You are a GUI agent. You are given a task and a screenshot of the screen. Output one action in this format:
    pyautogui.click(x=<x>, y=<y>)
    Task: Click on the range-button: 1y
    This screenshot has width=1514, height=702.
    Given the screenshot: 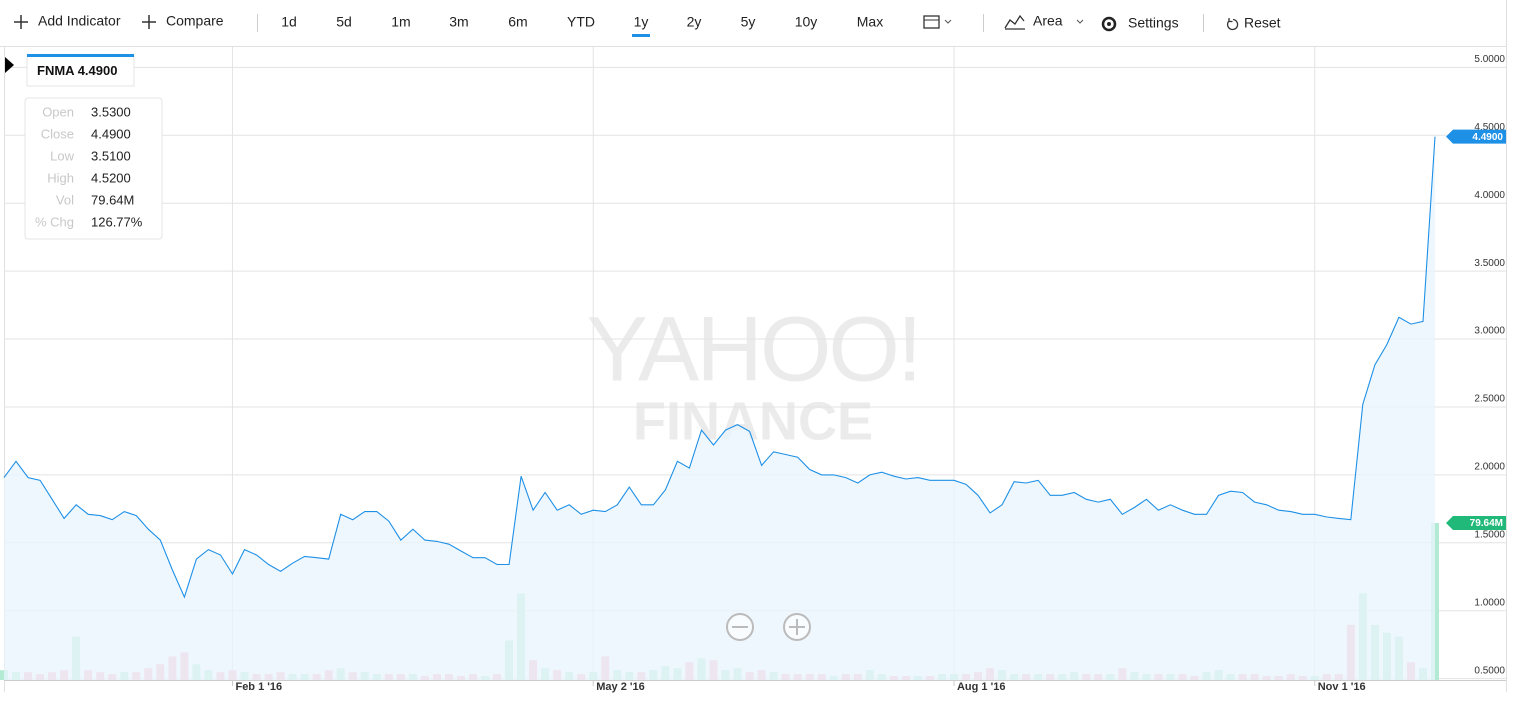 What is the action you would take?
    pyautogui.click(x=641, y=22)
    